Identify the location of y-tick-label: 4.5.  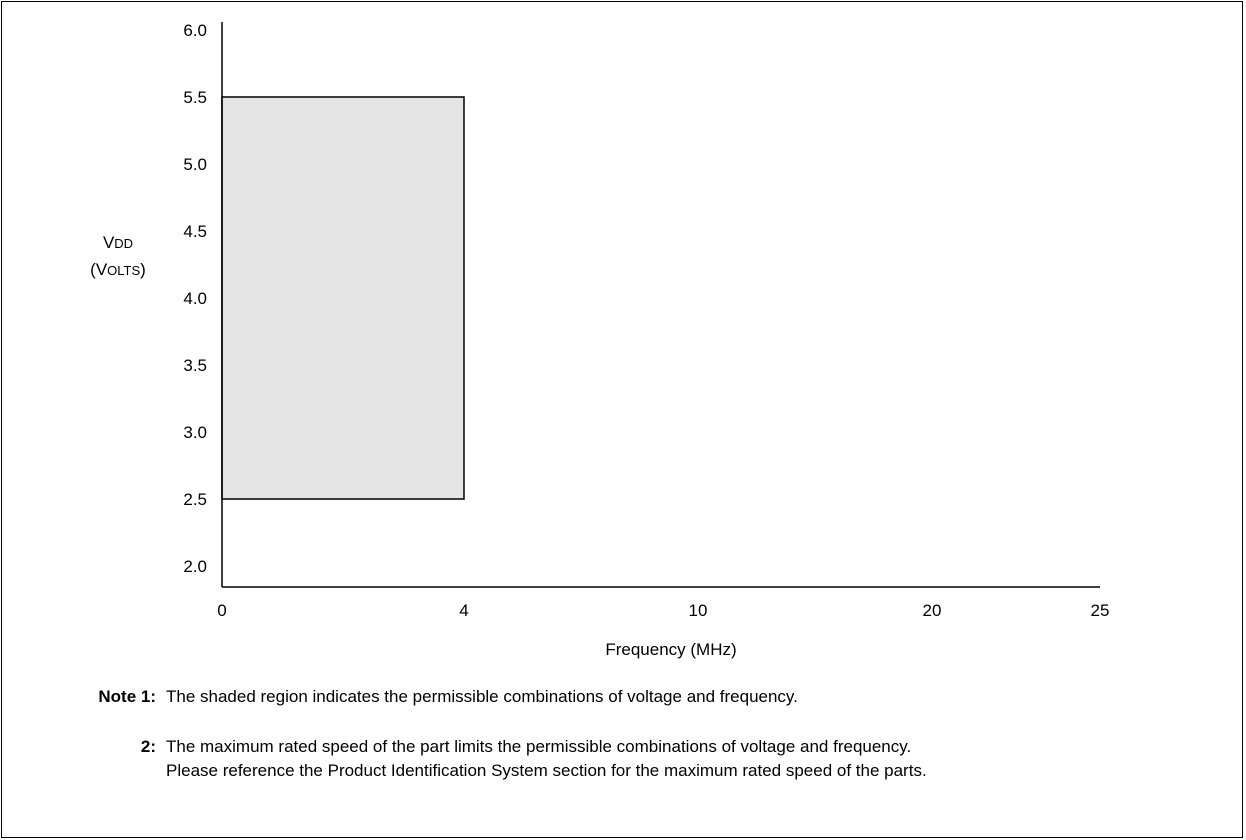
(195, 231).